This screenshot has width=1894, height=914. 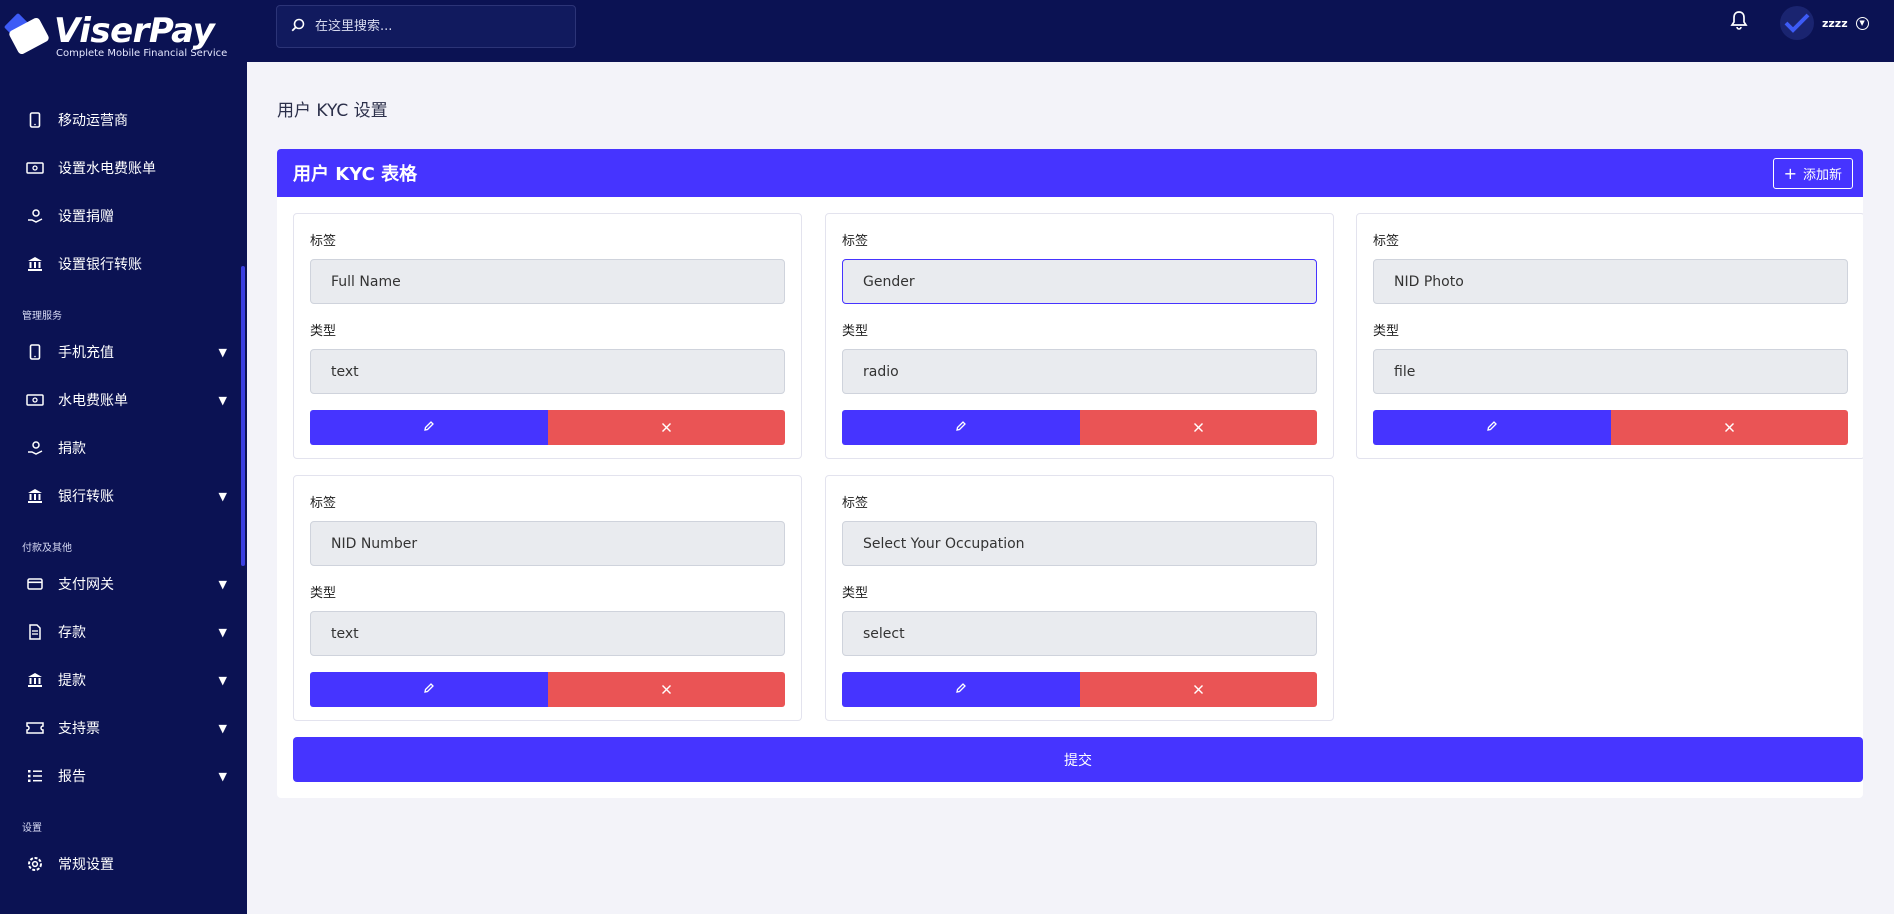 I want to click on search-input, so click(x=435, y=26).